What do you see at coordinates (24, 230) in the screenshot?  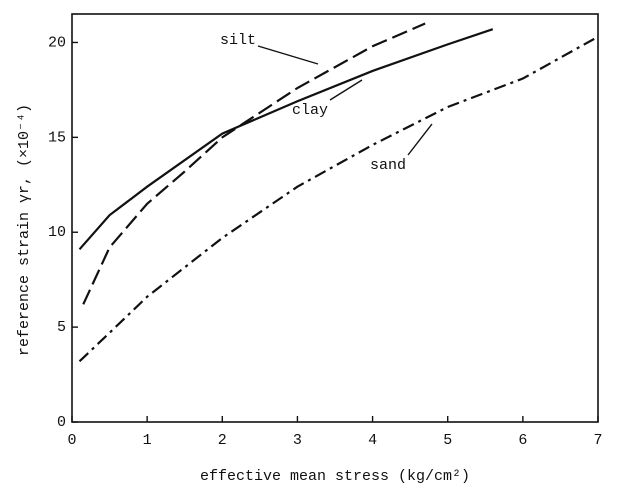 I see `y-axis-label: reference strain γr, (×10⁻⁴)` at bounding box center [24, 230].